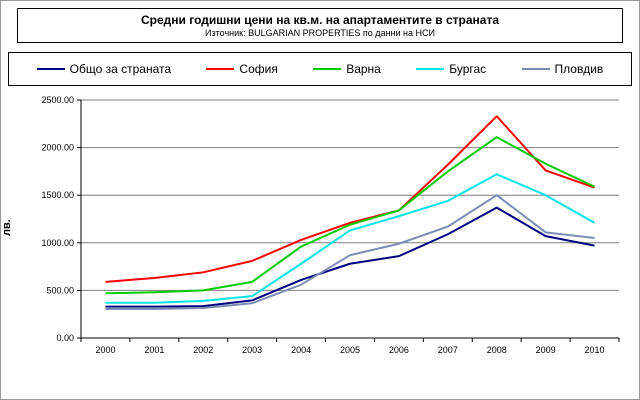 The height and width of the screenshot is (400, 640). I want to click on x-tick-label: 2006, so click(399, 350).